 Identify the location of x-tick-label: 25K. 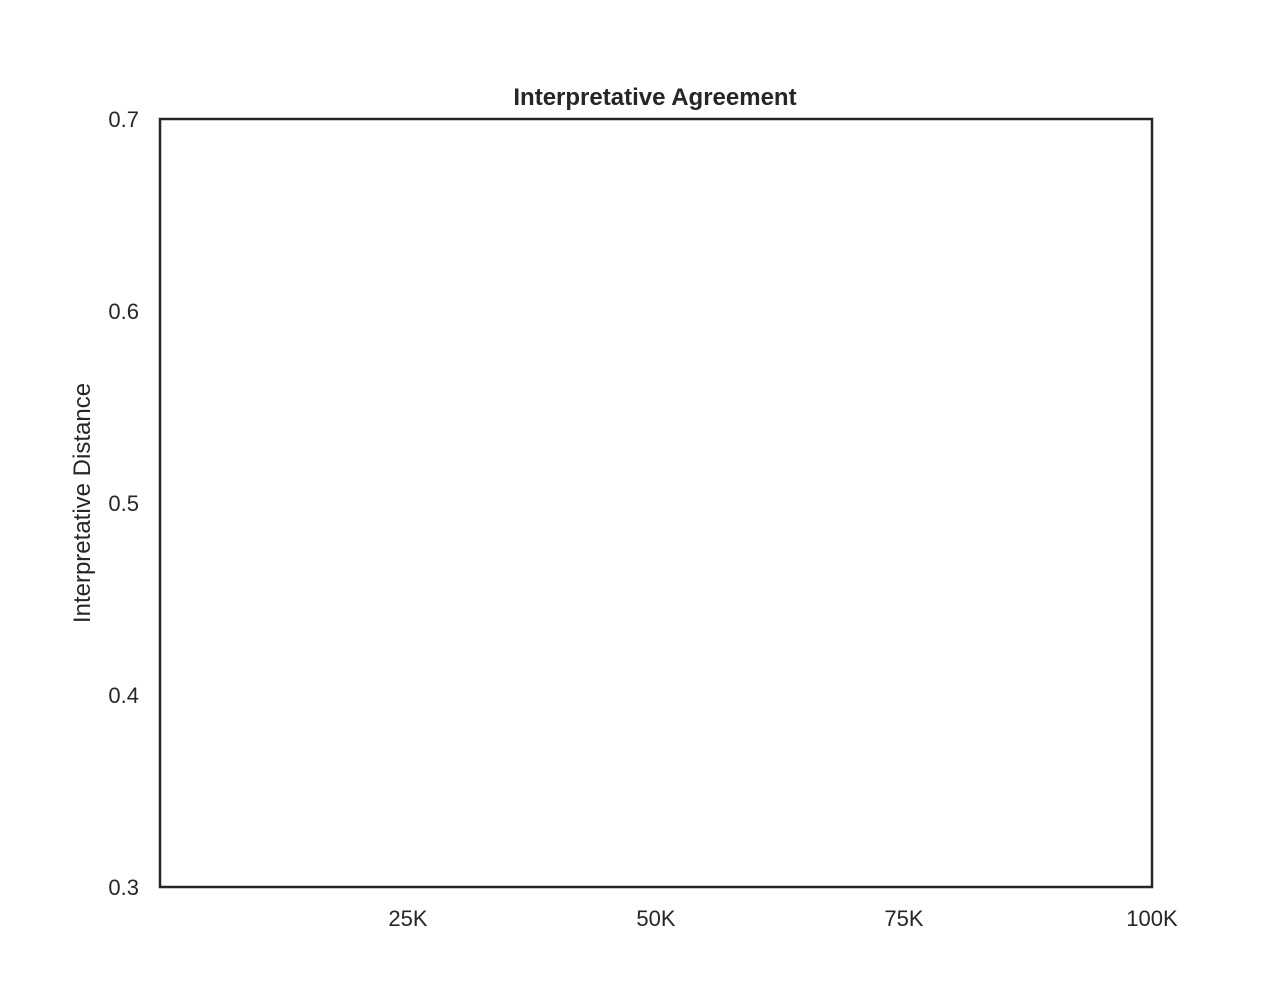
(407, 918).